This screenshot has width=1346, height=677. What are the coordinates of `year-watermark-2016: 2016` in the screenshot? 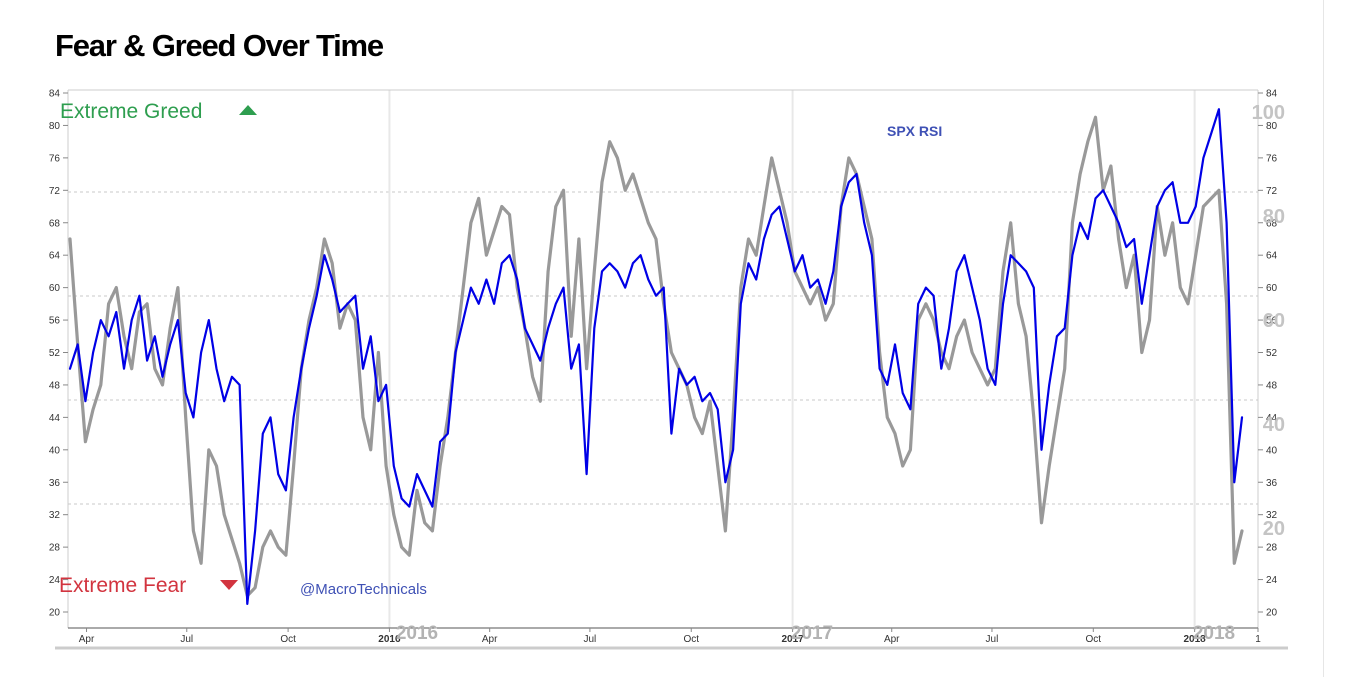 It's located at (417, 633).